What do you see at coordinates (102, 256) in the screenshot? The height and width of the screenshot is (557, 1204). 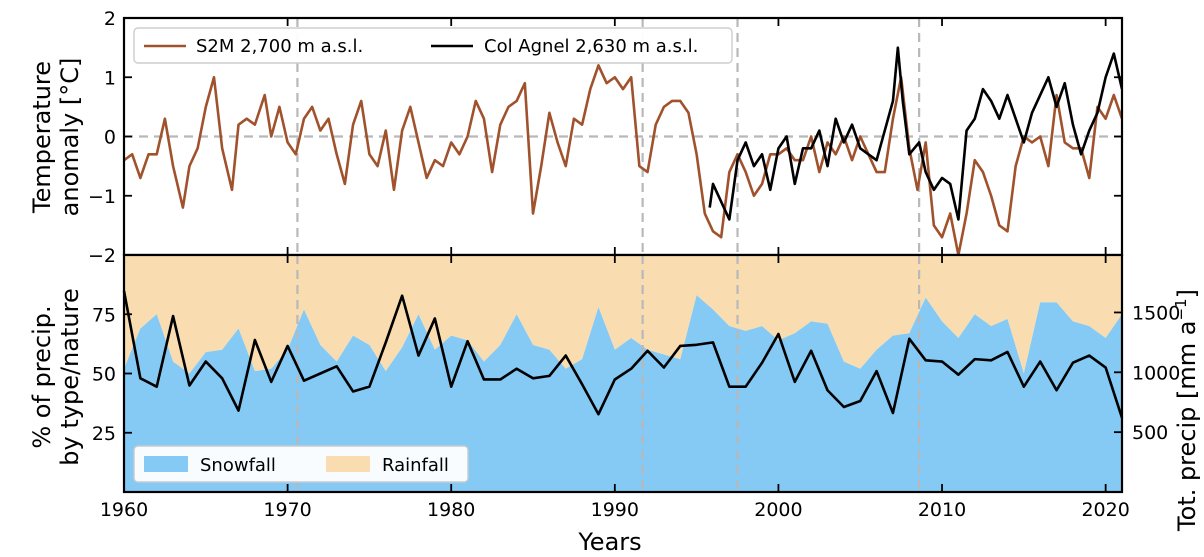 I see `top-ytick-label: −2` at bounding box center [102, 256].